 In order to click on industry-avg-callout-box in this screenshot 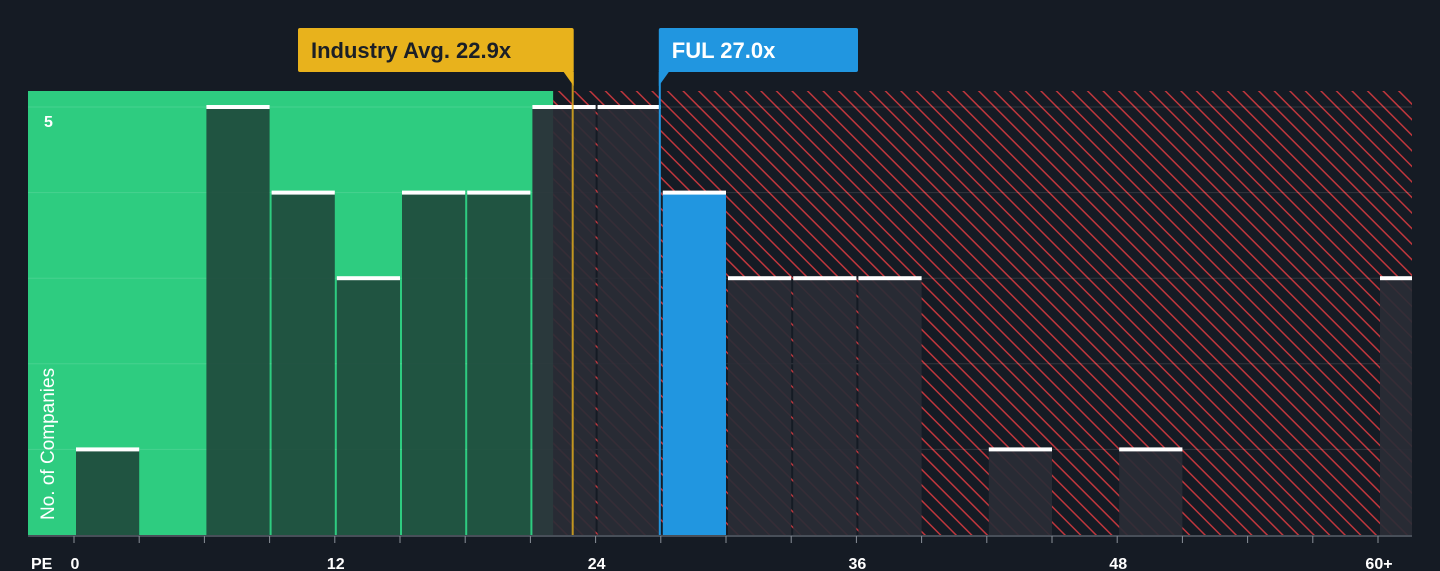, I will do `click(436, 50)`.